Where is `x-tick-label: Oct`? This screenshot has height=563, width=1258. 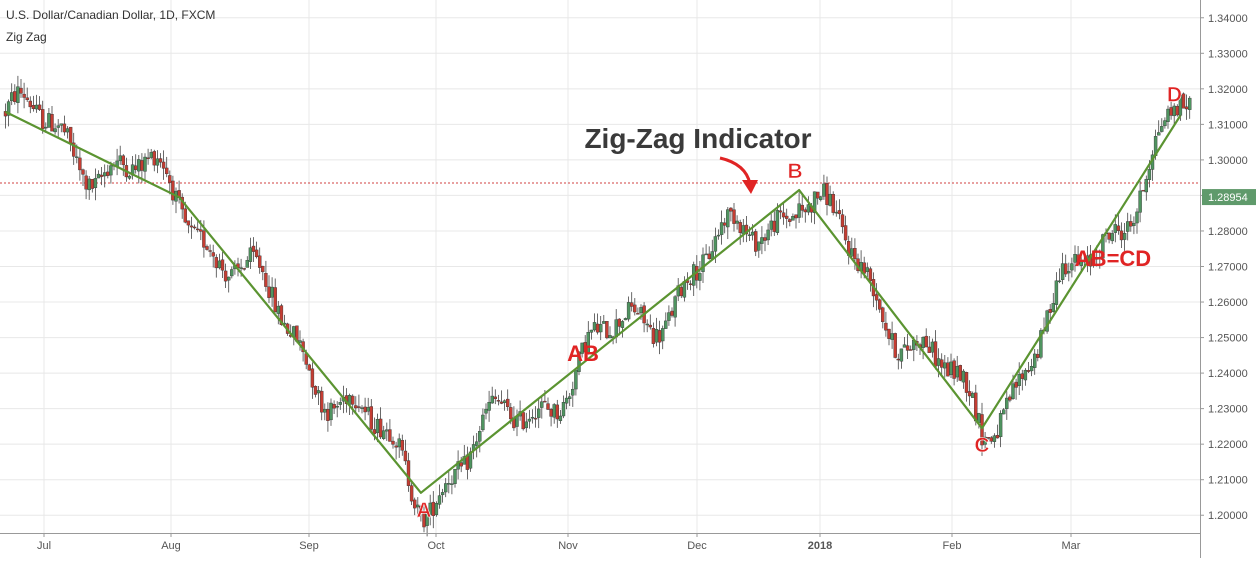
x-tick-label: Oct is located at coordinates (435, 546).